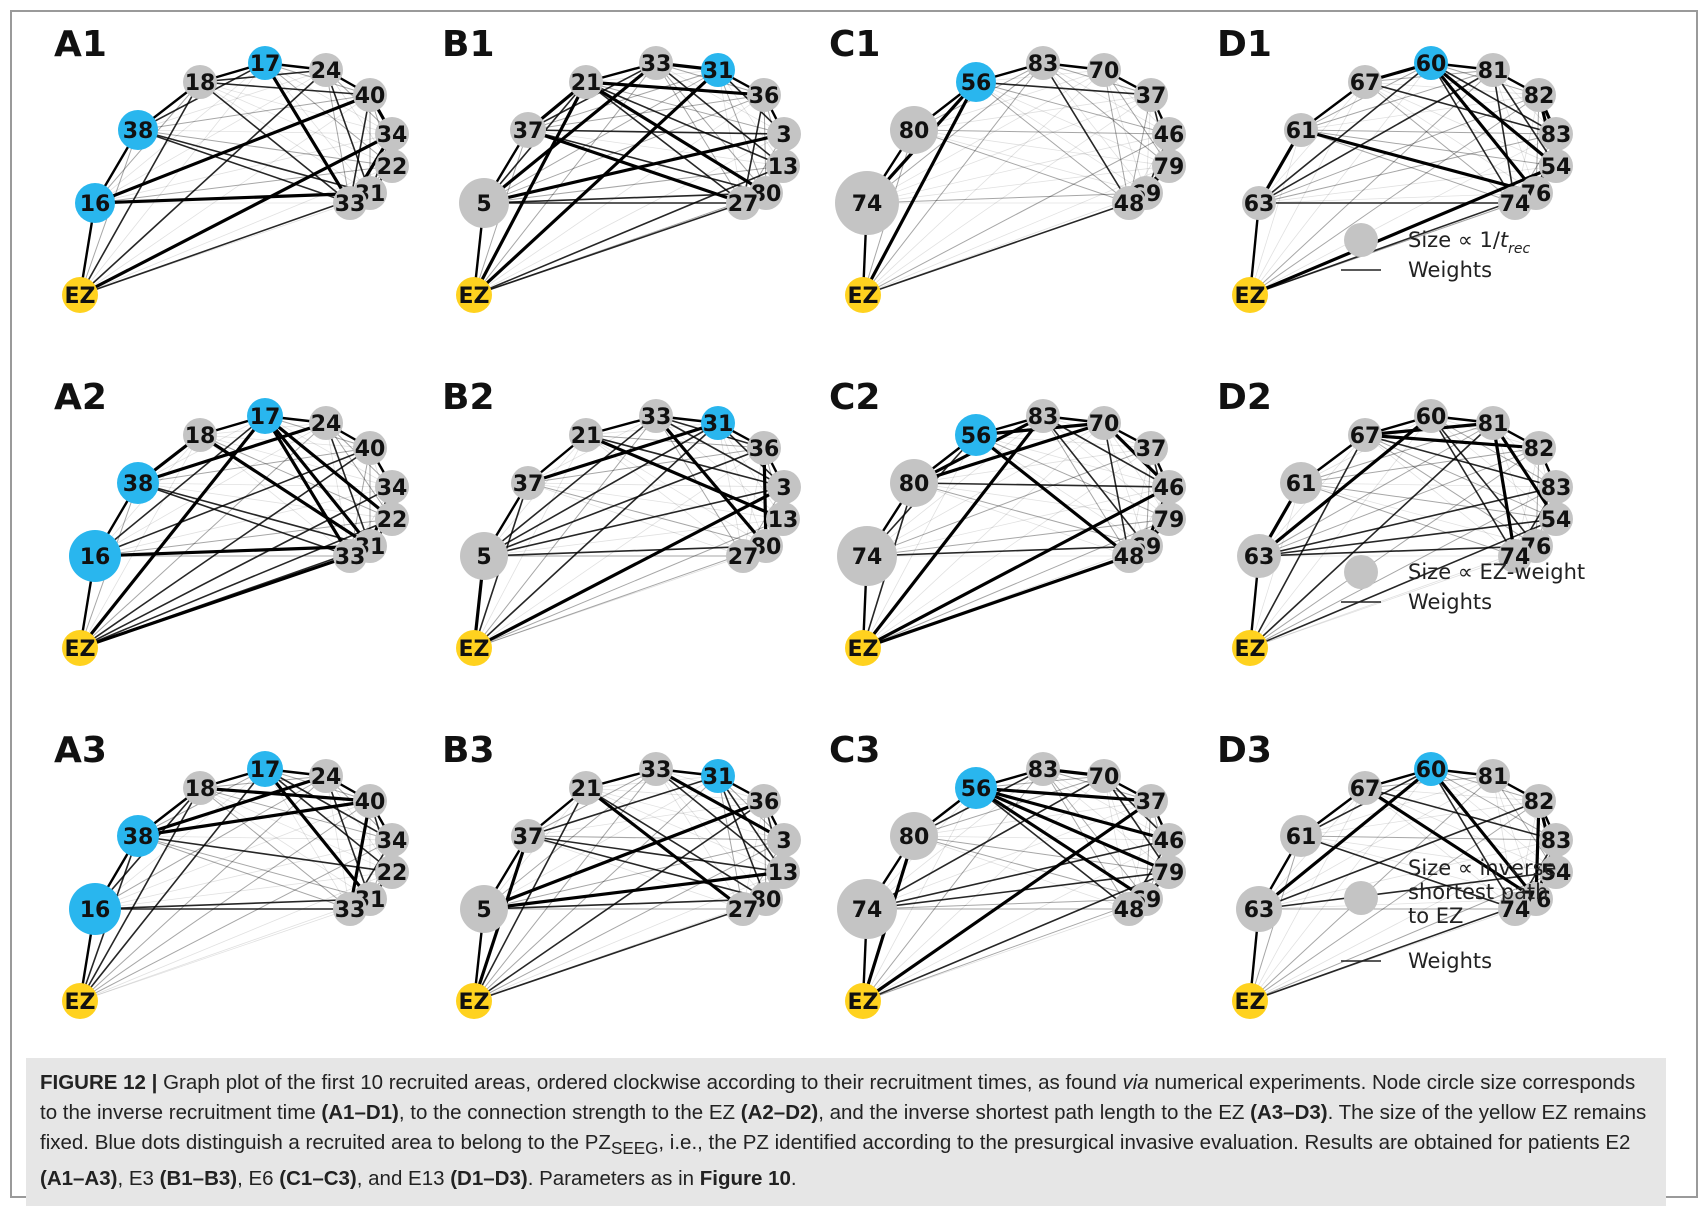  Describe the element at coordinates (359, 1112) in the screenshot. I see `caption-ref-row1: (A1–D1)` at that location.